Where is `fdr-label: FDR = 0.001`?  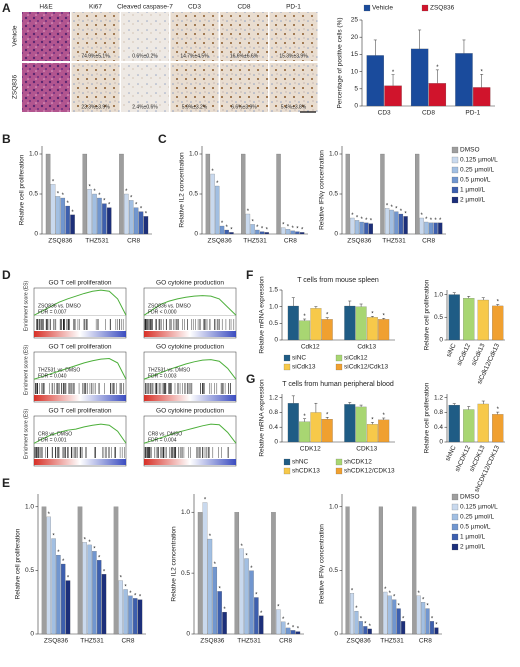
fdr-label: FDR = 0.001 is located at coordinates (52, 440).